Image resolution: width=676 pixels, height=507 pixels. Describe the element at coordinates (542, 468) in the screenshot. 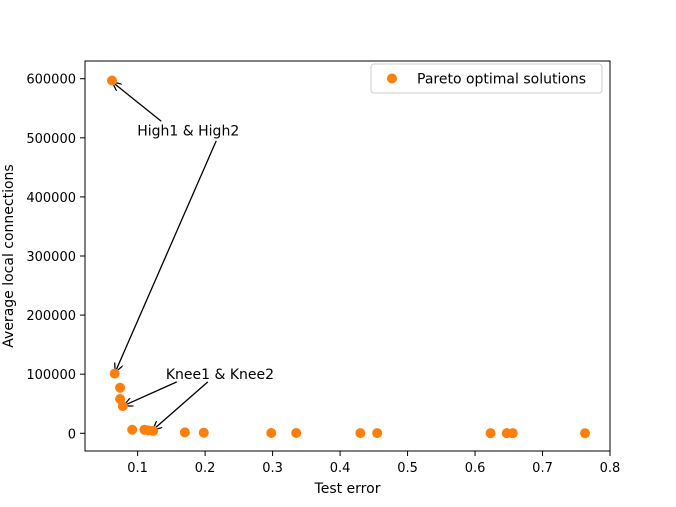

I see `x-tick-label: 0.7` at that location.